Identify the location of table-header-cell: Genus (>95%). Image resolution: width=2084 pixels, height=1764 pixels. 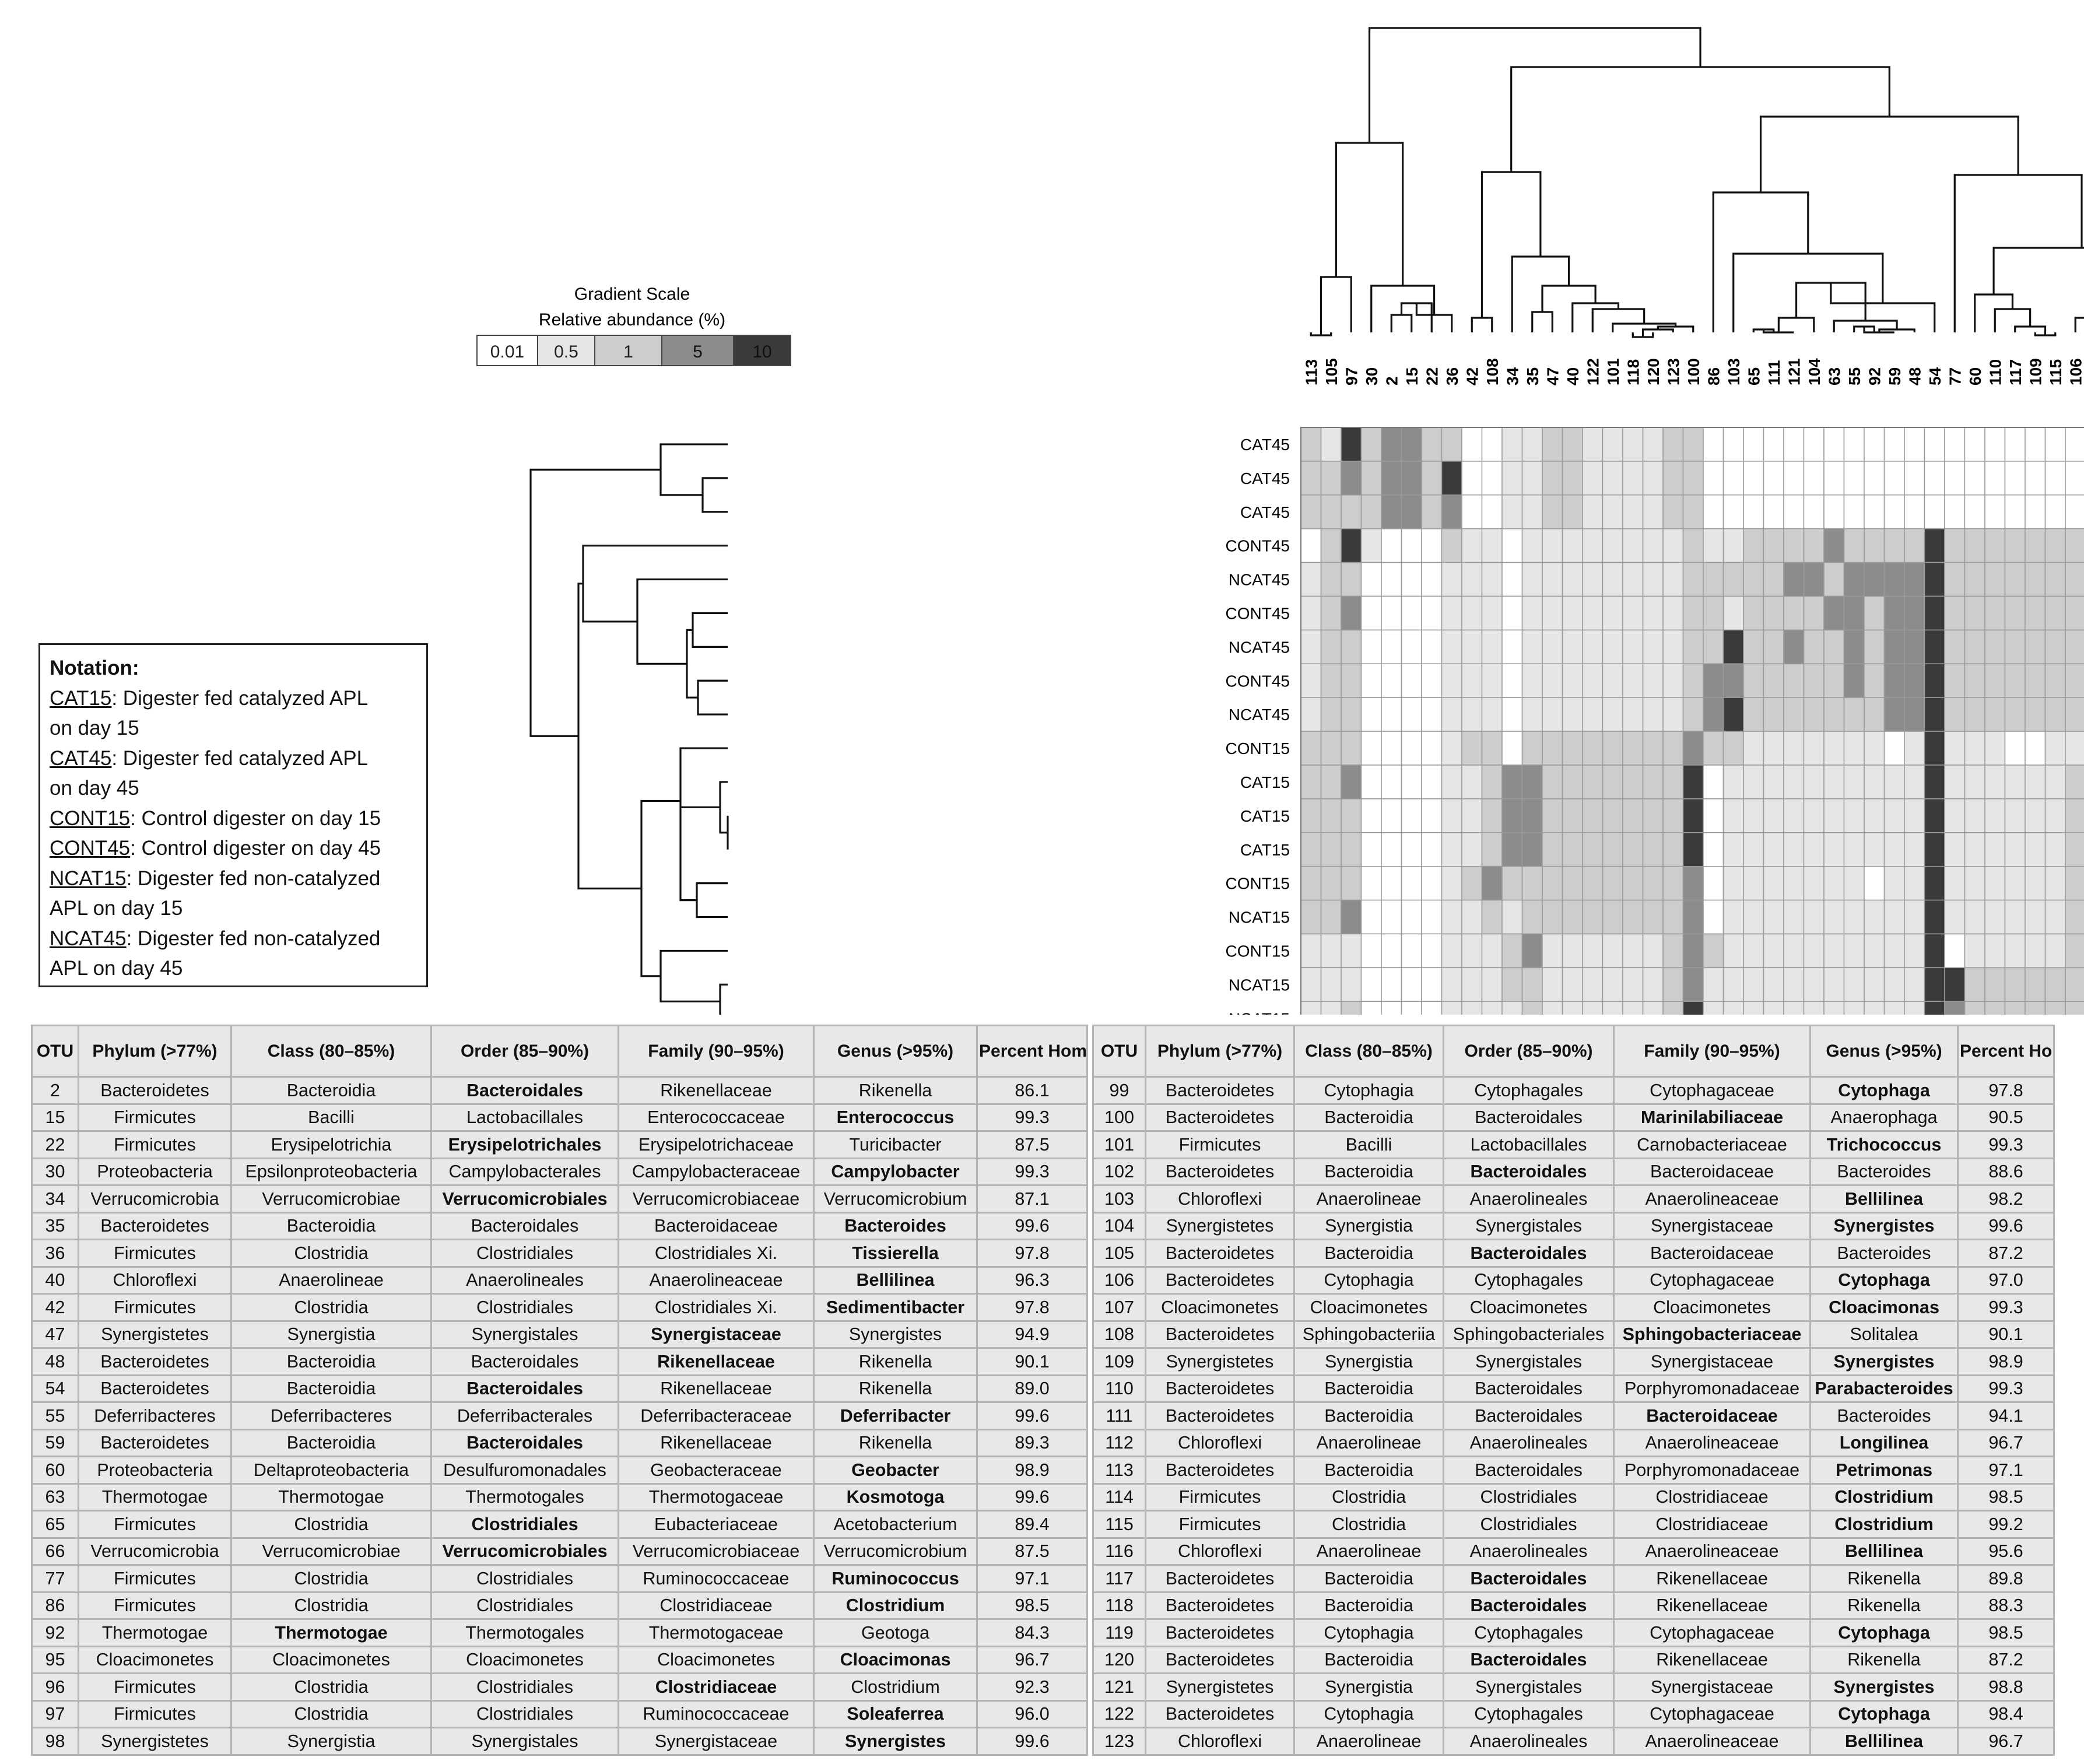
(895, 1051).